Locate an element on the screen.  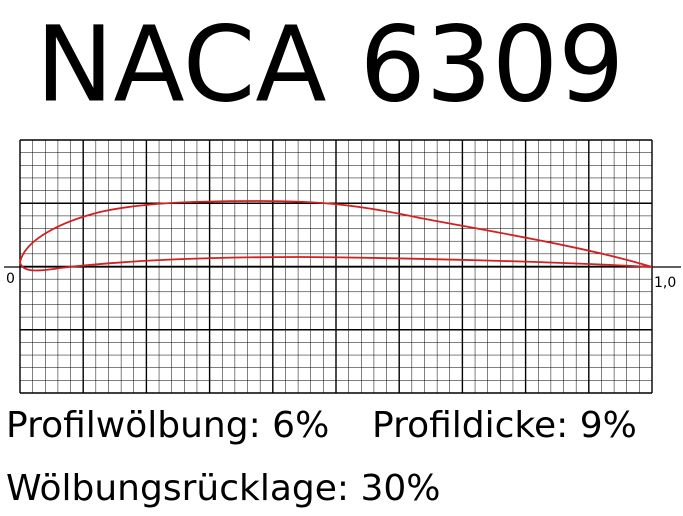
axis-start-label: 0 is located at coordinates (10, 279).